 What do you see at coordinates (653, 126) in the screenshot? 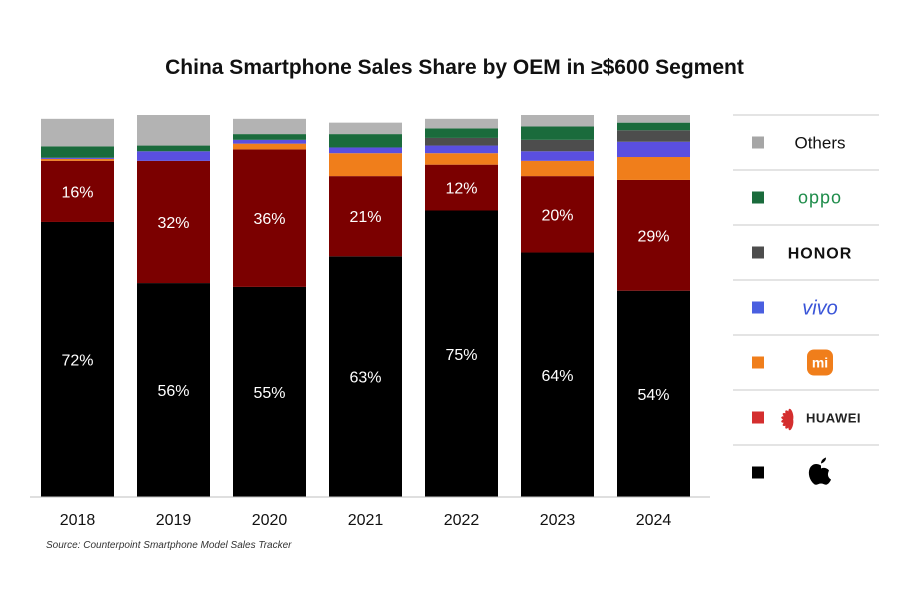
I see `bar-segment-oppo-2024` at bounding box center [653, 126].